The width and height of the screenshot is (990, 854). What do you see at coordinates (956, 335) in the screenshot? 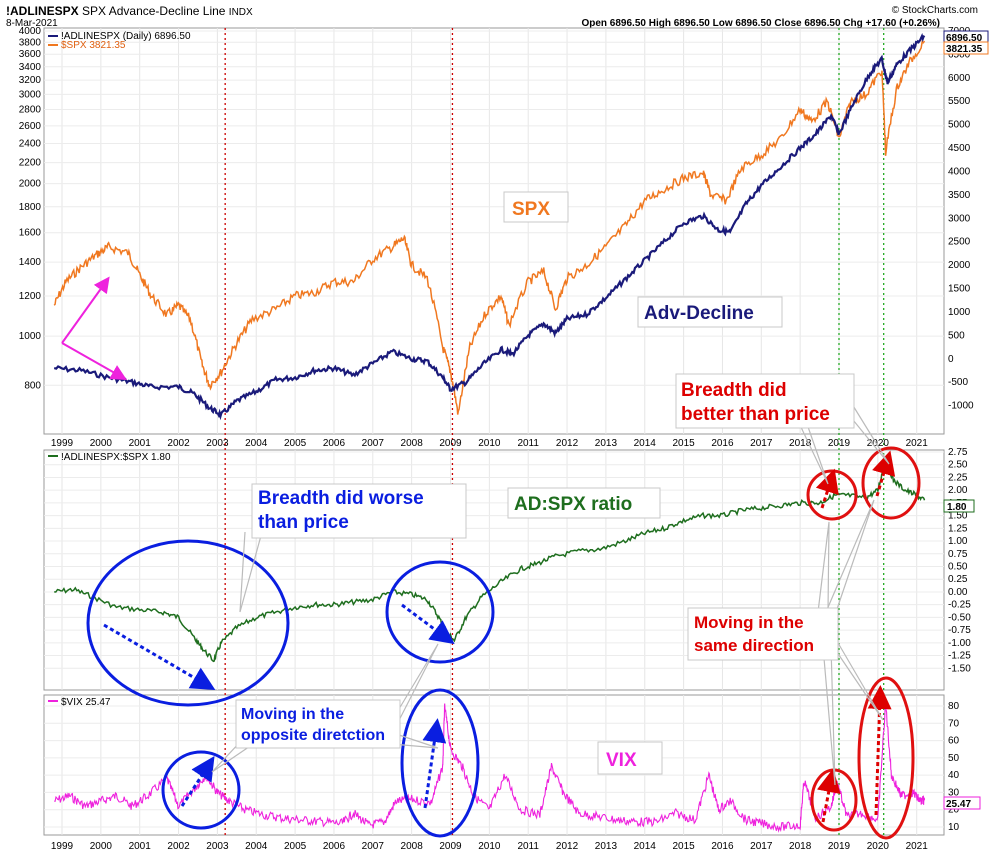
I see `y-tick-label-right: 500` at bounding box center [956, 335].